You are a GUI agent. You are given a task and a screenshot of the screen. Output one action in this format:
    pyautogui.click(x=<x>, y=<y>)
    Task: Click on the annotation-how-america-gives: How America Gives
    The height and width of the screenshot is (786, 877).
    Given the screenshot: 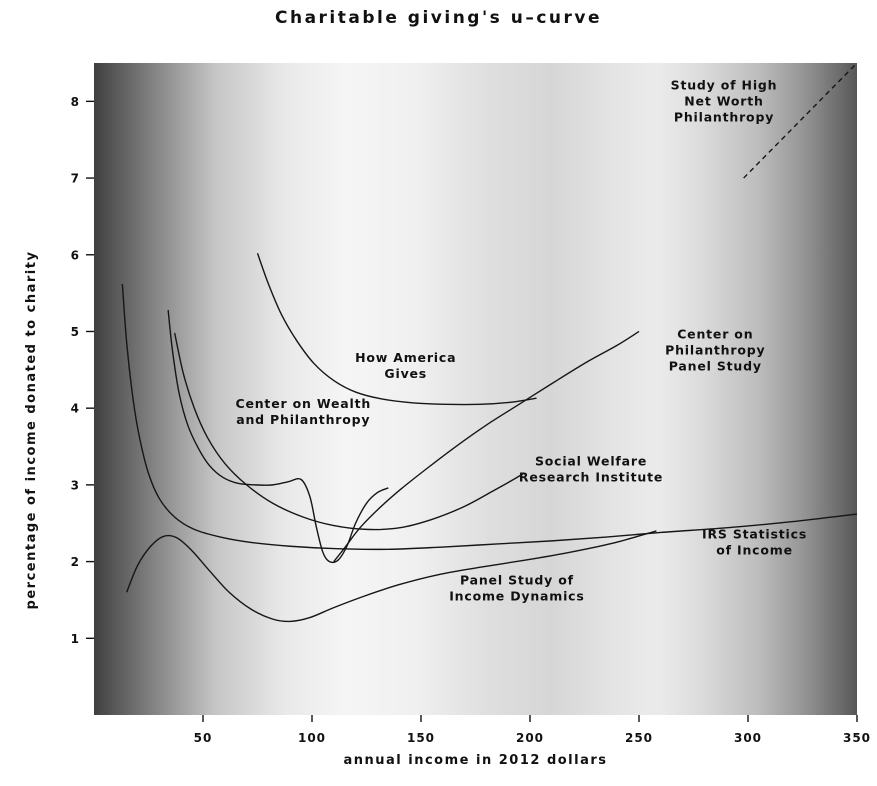 What is the action you would take?
    pyautogui.click(x=405, y=365)
    